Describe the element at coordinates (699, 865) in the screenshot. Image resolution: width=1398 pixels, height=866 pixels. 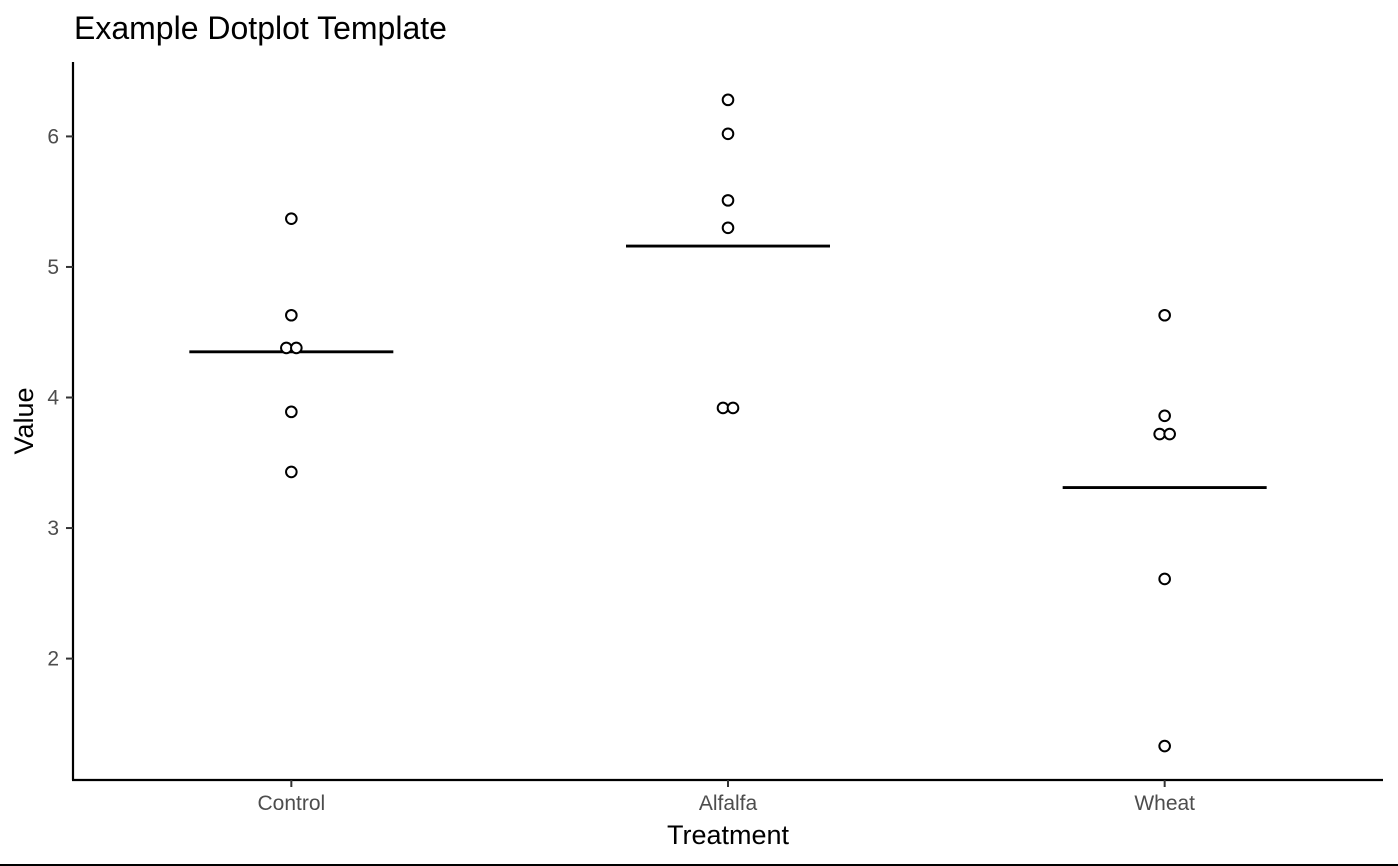
I see `bottom-border` at that location.